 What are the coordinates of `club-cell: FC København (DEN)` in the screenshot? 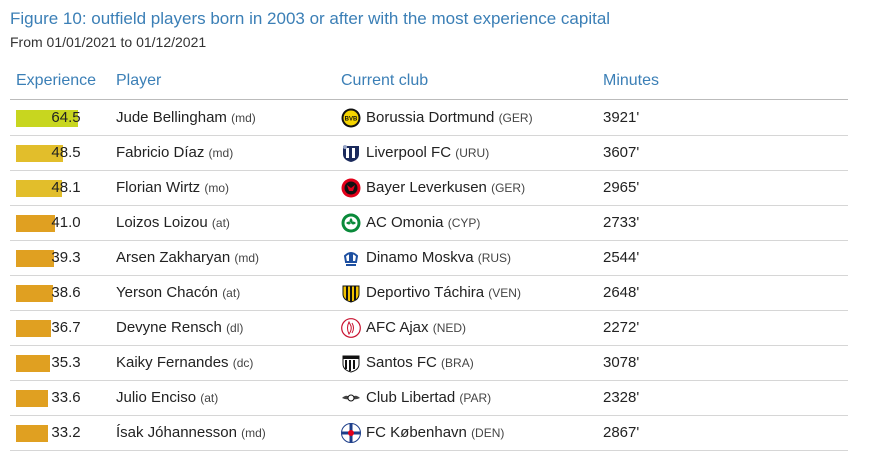 It's located at (435, 432).